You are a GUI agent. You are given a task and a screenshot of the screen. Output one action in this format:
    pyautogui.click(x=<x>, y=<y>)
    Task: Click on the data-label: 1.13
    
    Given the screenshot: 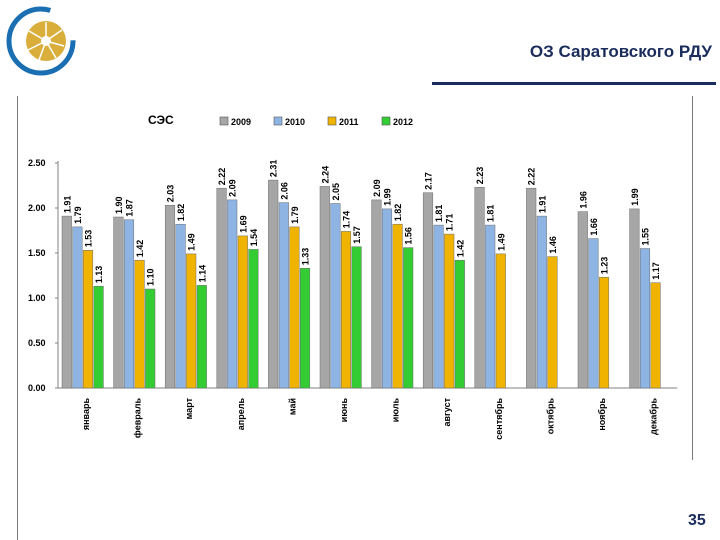 What is the action you would take?
    pyautogui.click(x=99, y=275)
    